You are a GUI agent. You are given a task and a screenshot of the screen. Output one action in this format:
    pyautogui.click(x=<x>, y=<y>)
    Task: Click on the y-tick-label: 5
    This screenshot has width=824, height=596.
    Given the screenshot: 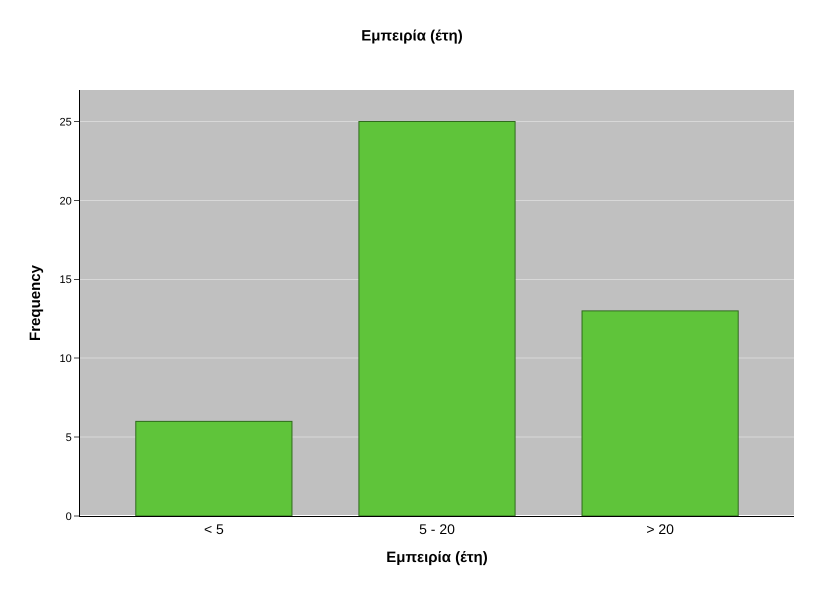 What is the action you would take?
    pyautogui.click(x=69, y=438)
    